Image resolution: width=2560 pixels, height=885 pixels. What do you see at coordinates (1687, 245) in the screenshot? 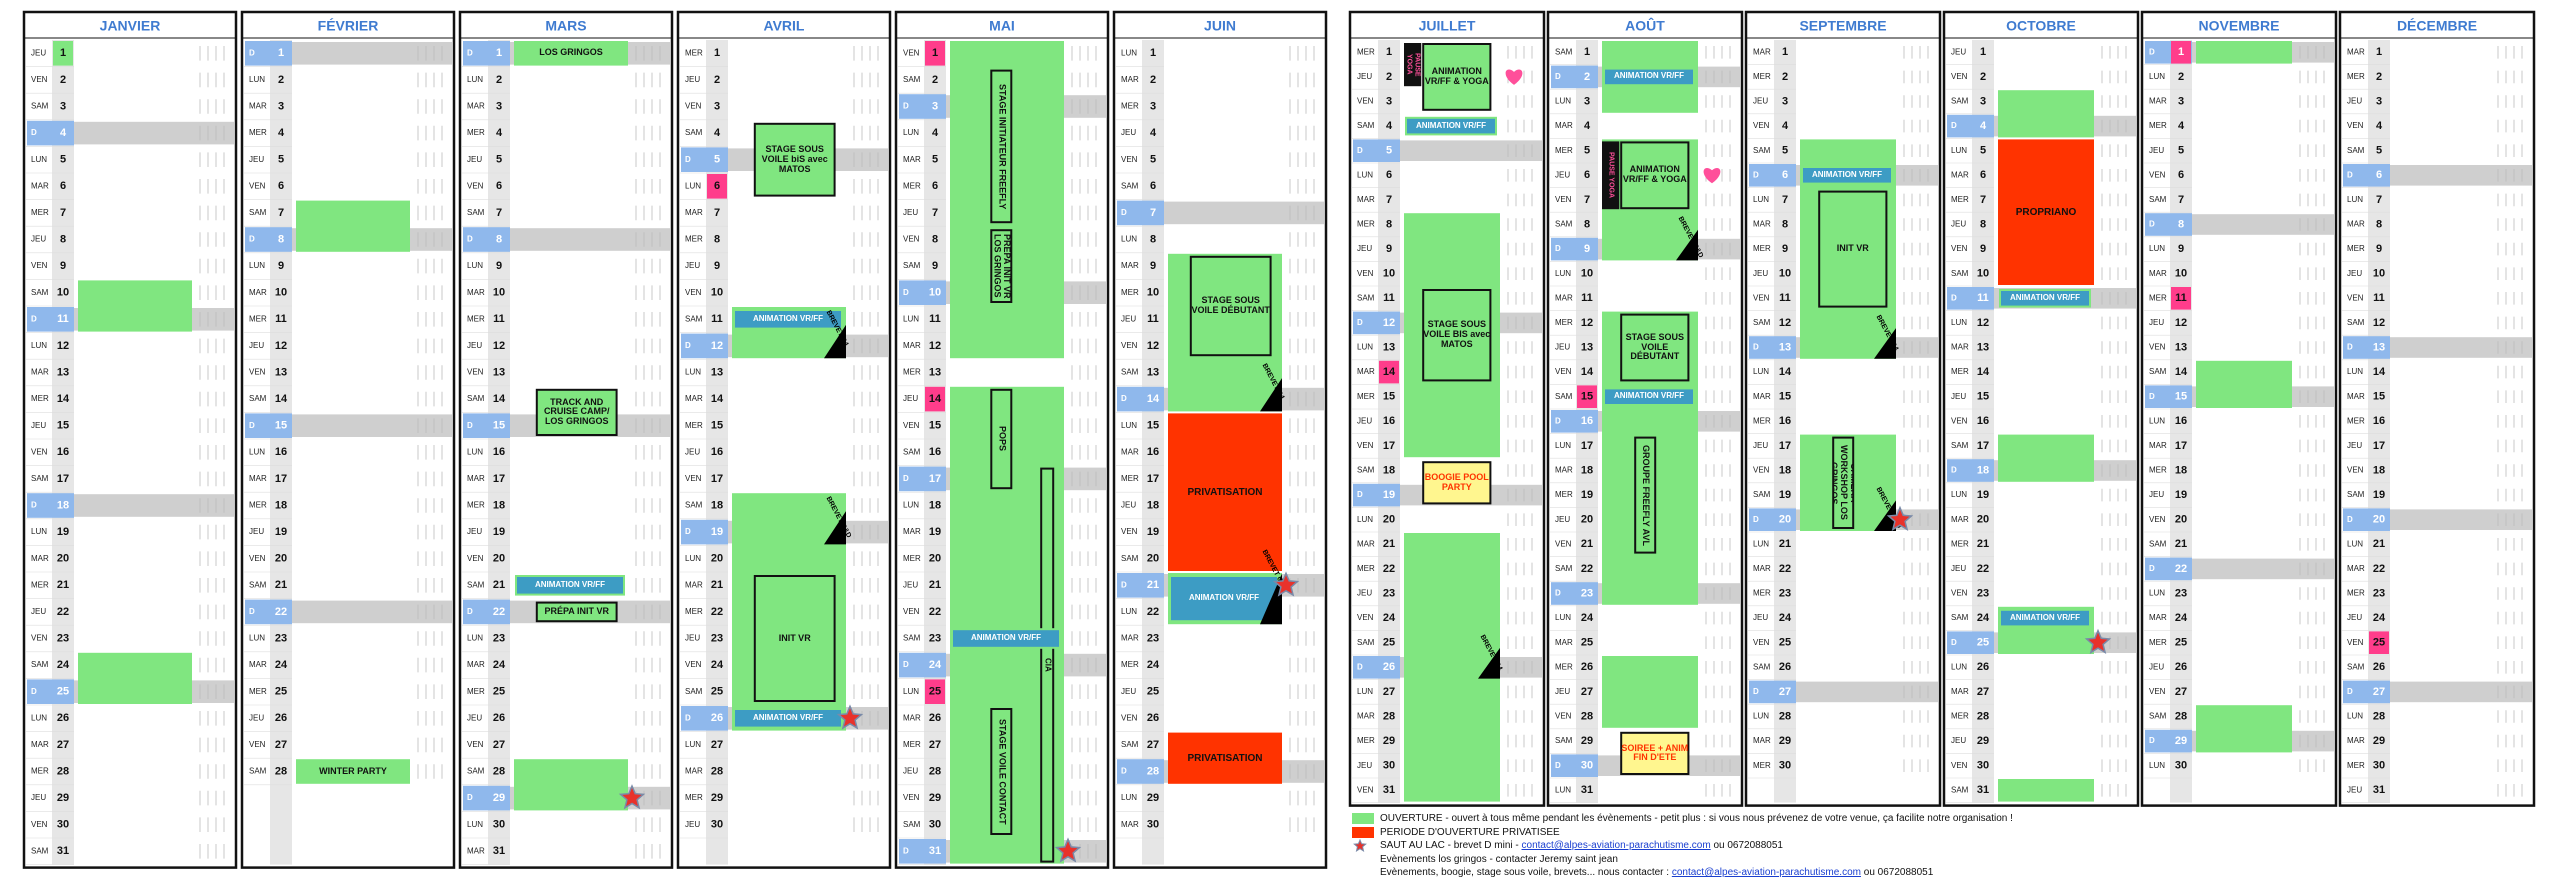
I see `brevet-marker` at bounding box center [1687, 245].